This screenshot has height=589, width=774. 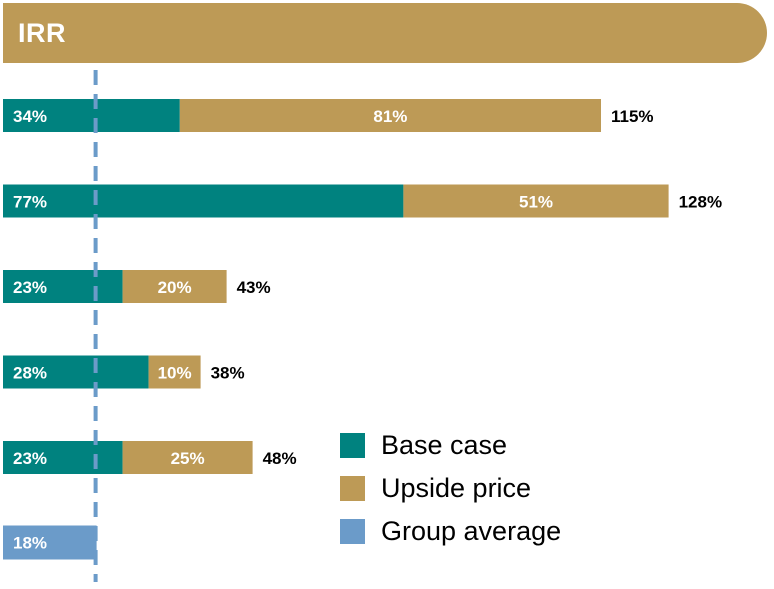 What do you see at coordinates (352, 488) in the screenshot?
I see `legend-swatch-upside-price` at bounding box center [352, 488].